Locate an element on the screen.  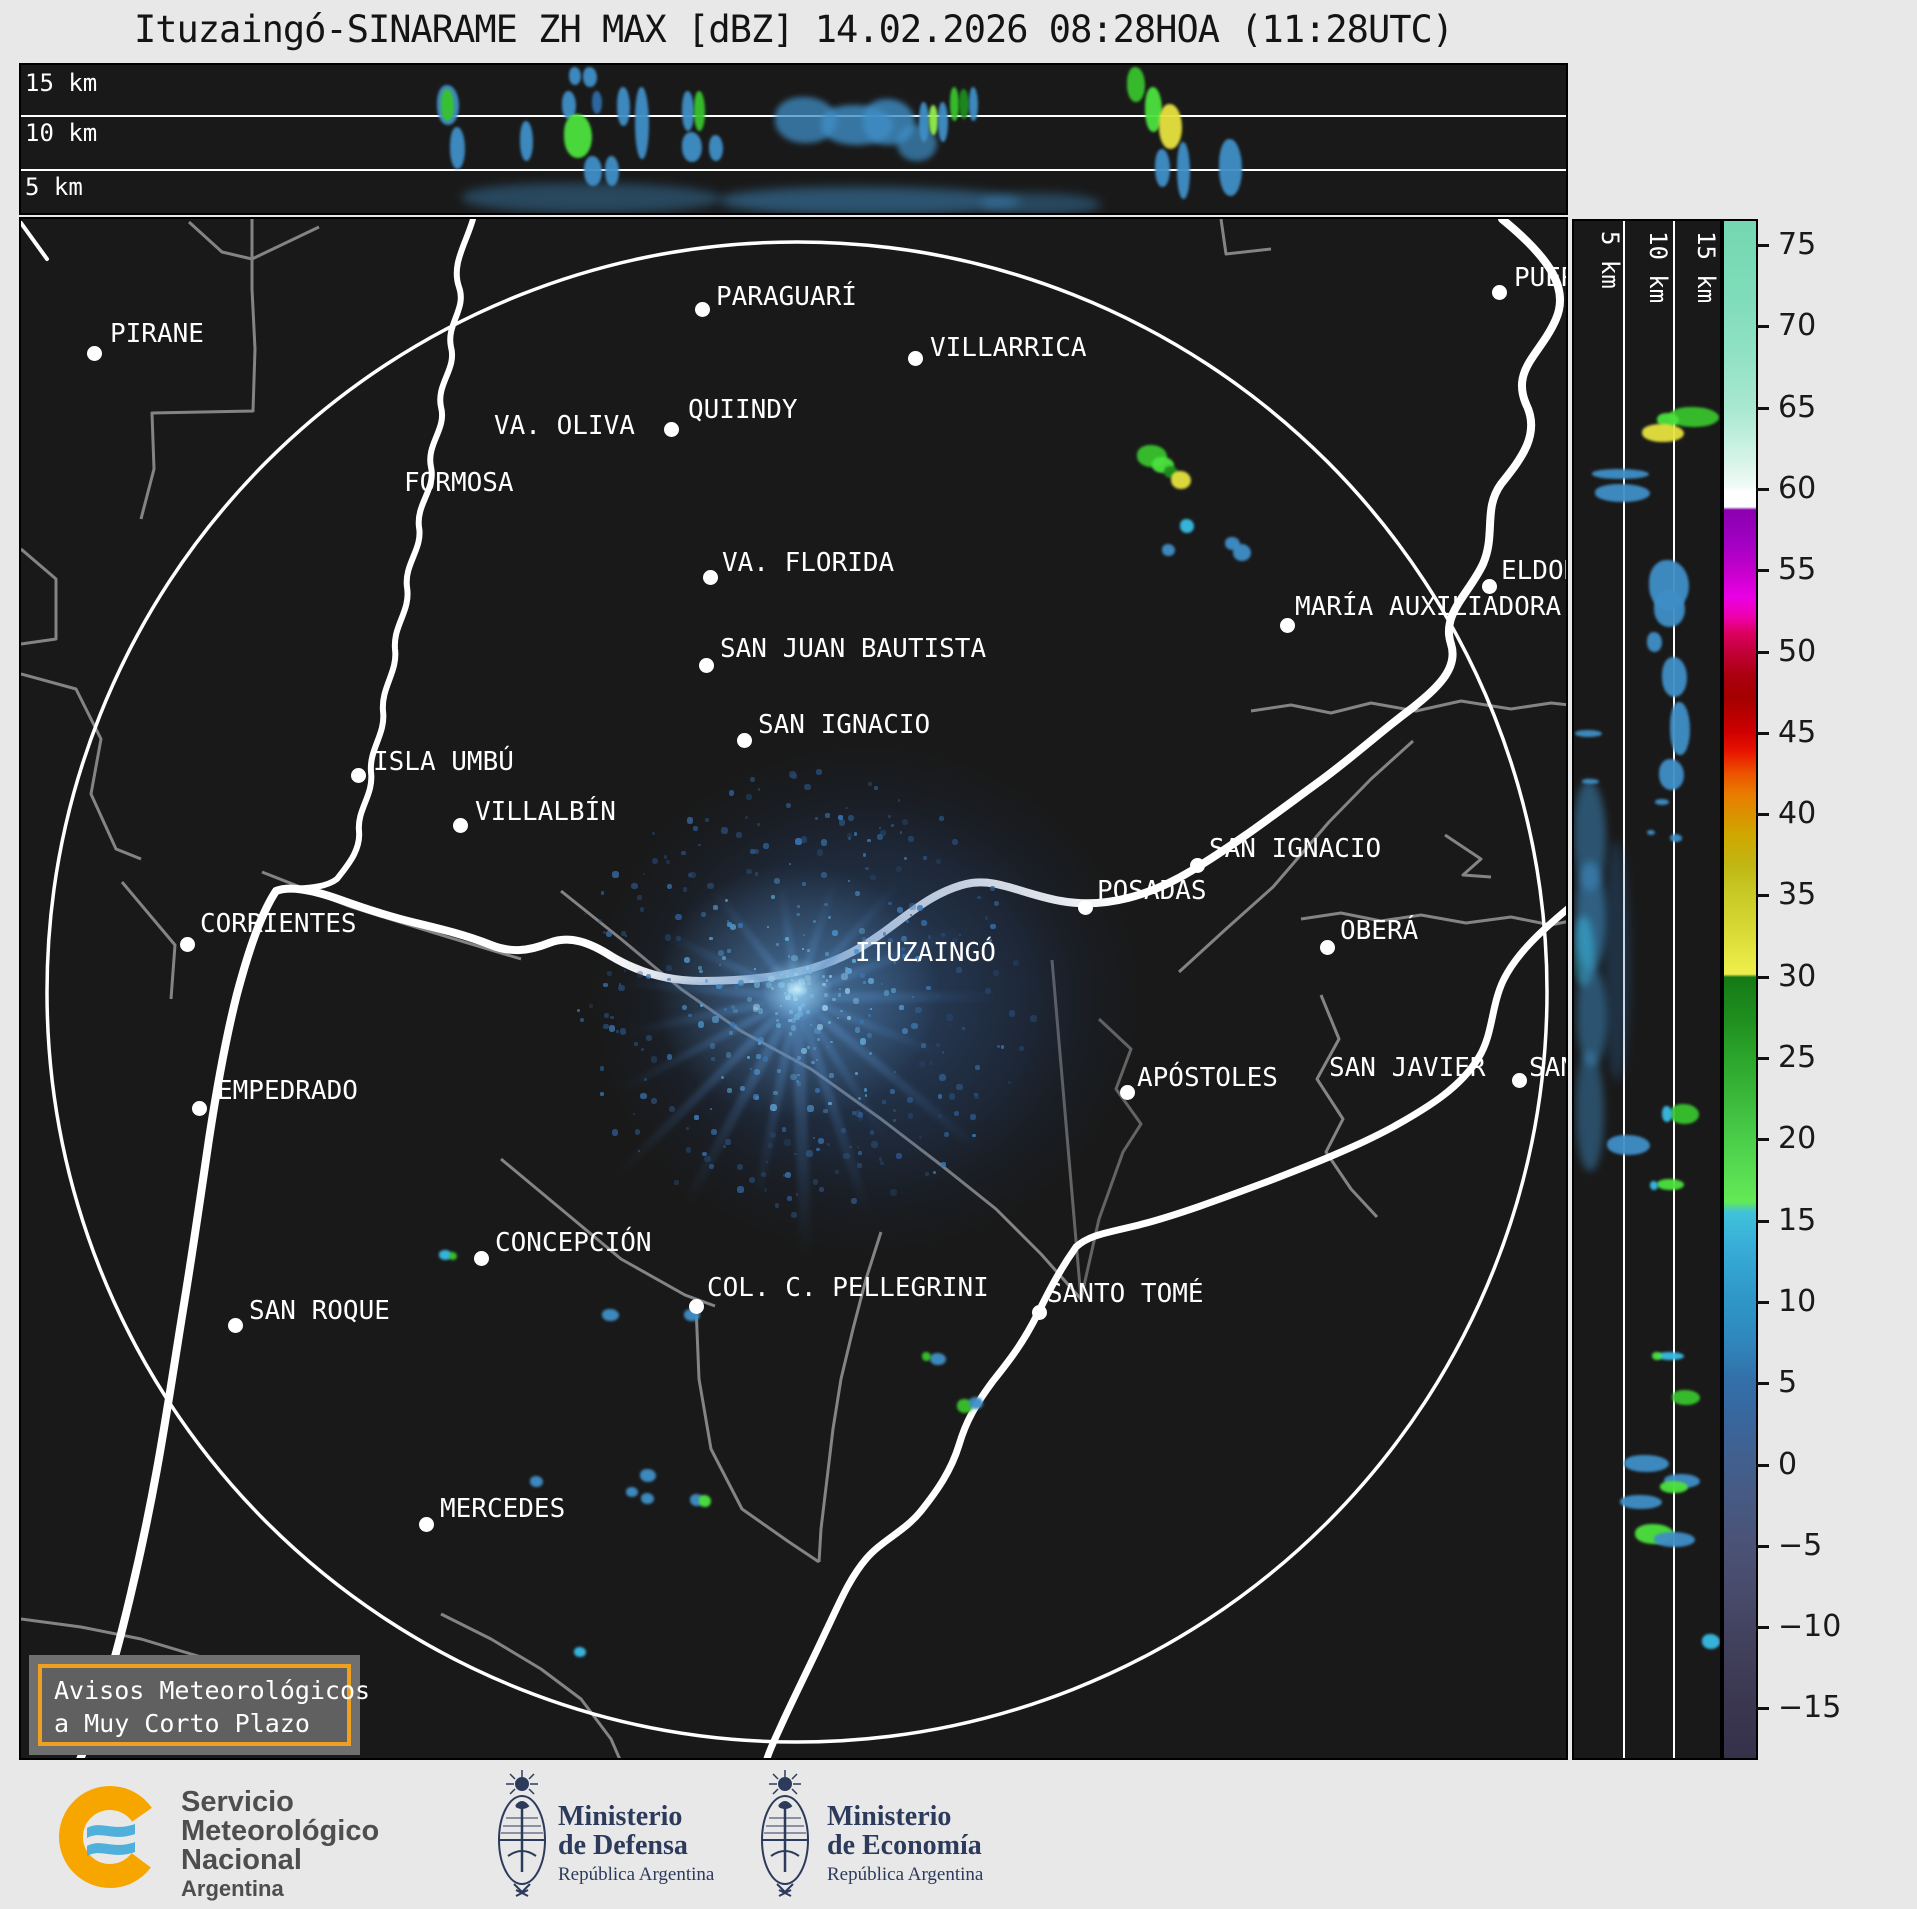
top-label-10km: 10 km is located at coordinates (61, 133).